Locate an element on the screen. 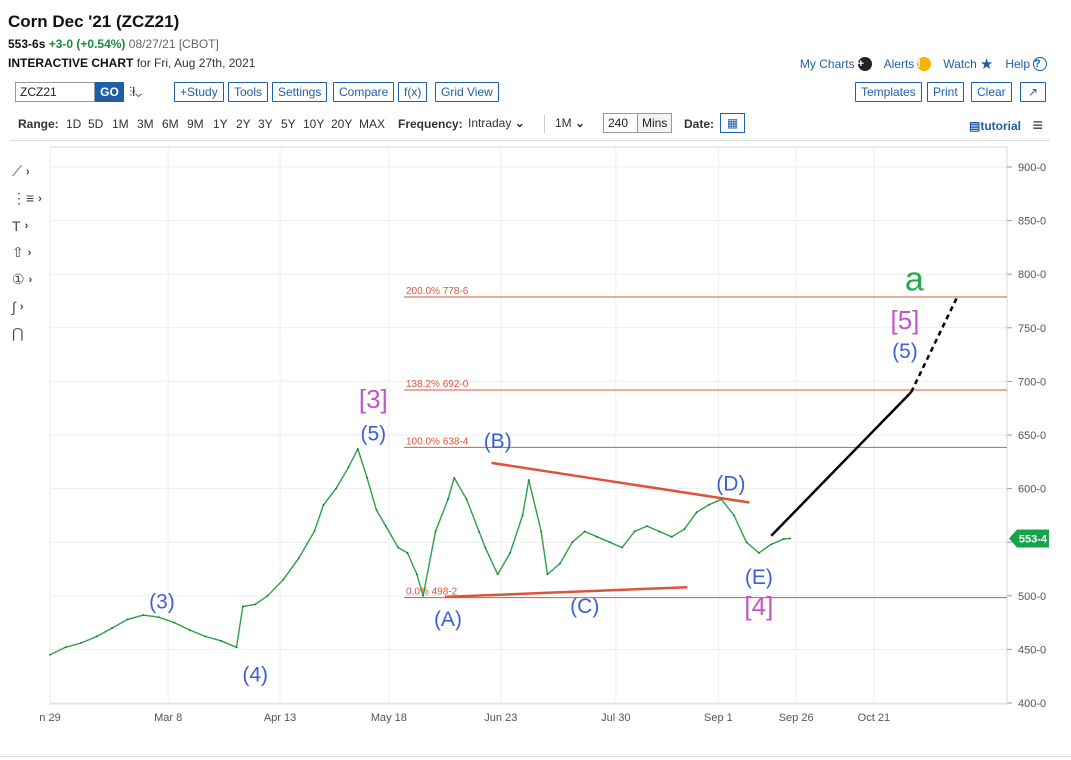  curve-tool: ∫ › is located at coordinates (28, 306).